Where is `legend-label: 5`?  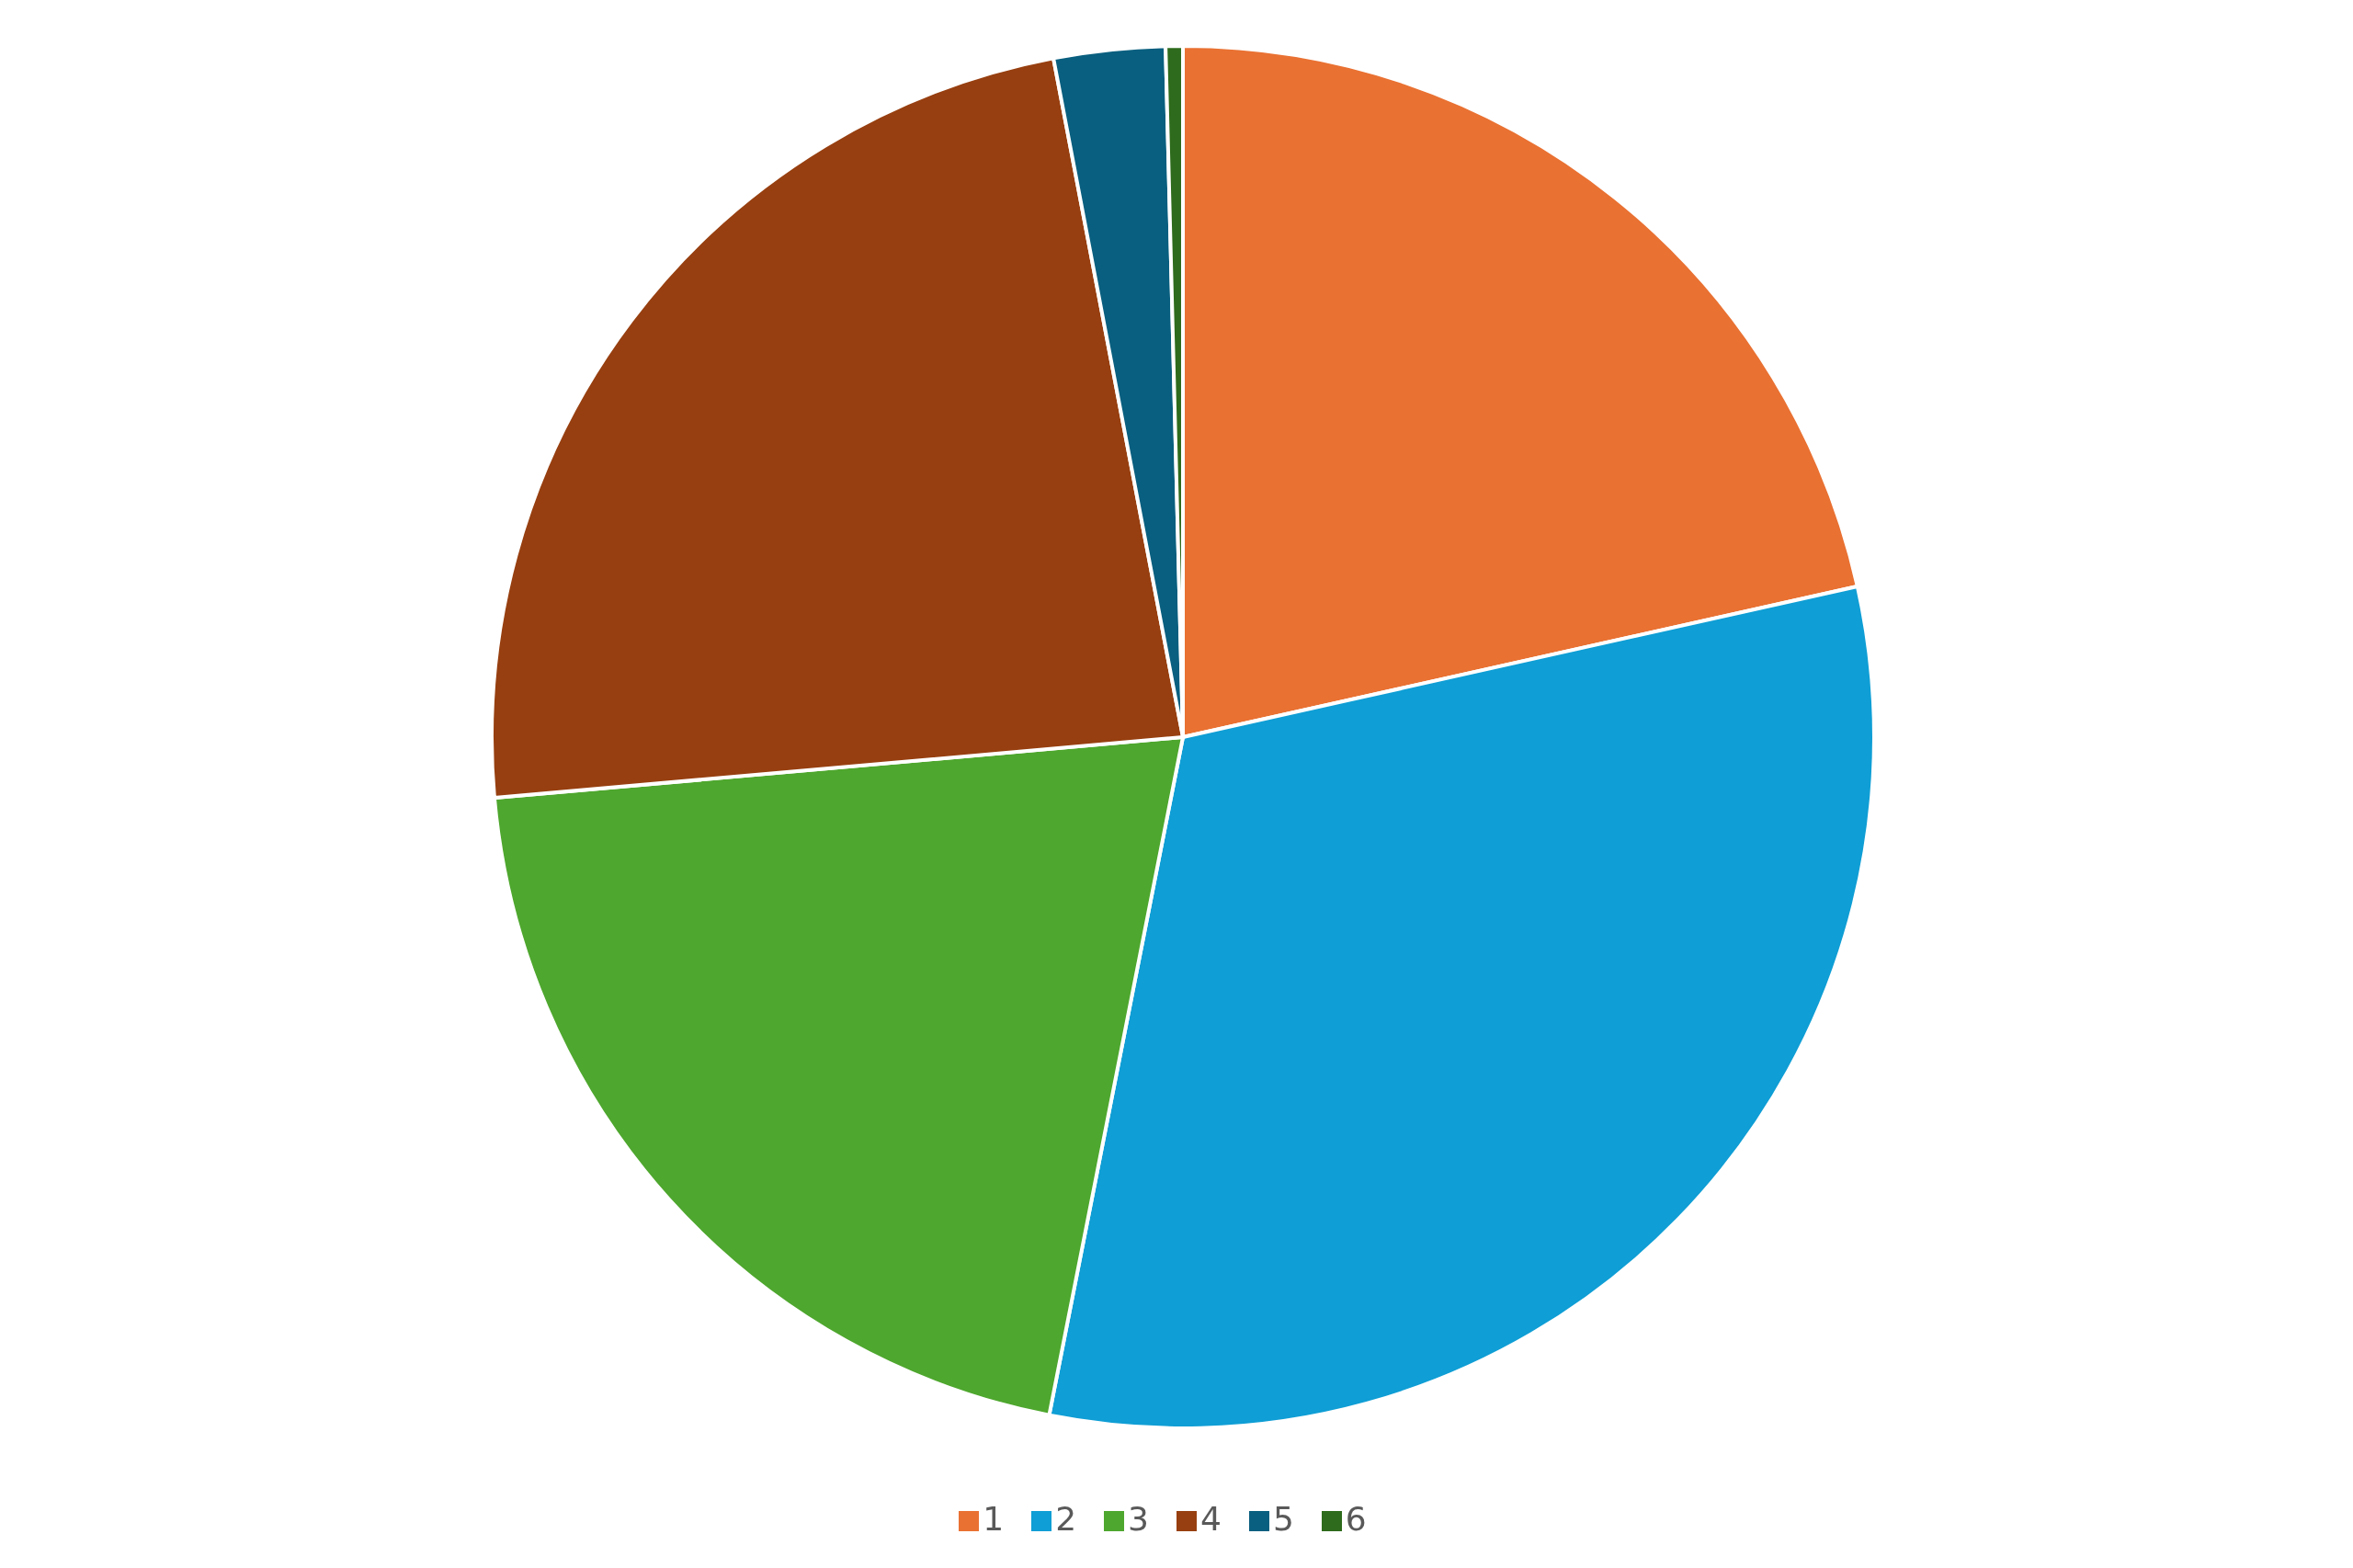
legend-label: 5 is located at coordinates (1283, 1519).